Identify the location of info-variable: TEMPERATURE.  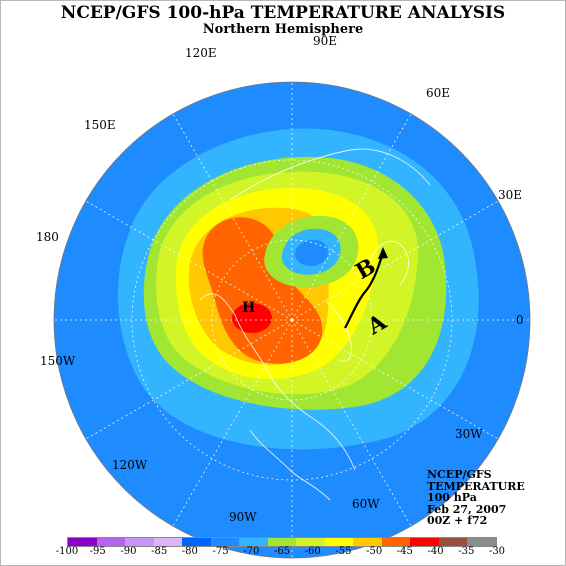
(476, 486).